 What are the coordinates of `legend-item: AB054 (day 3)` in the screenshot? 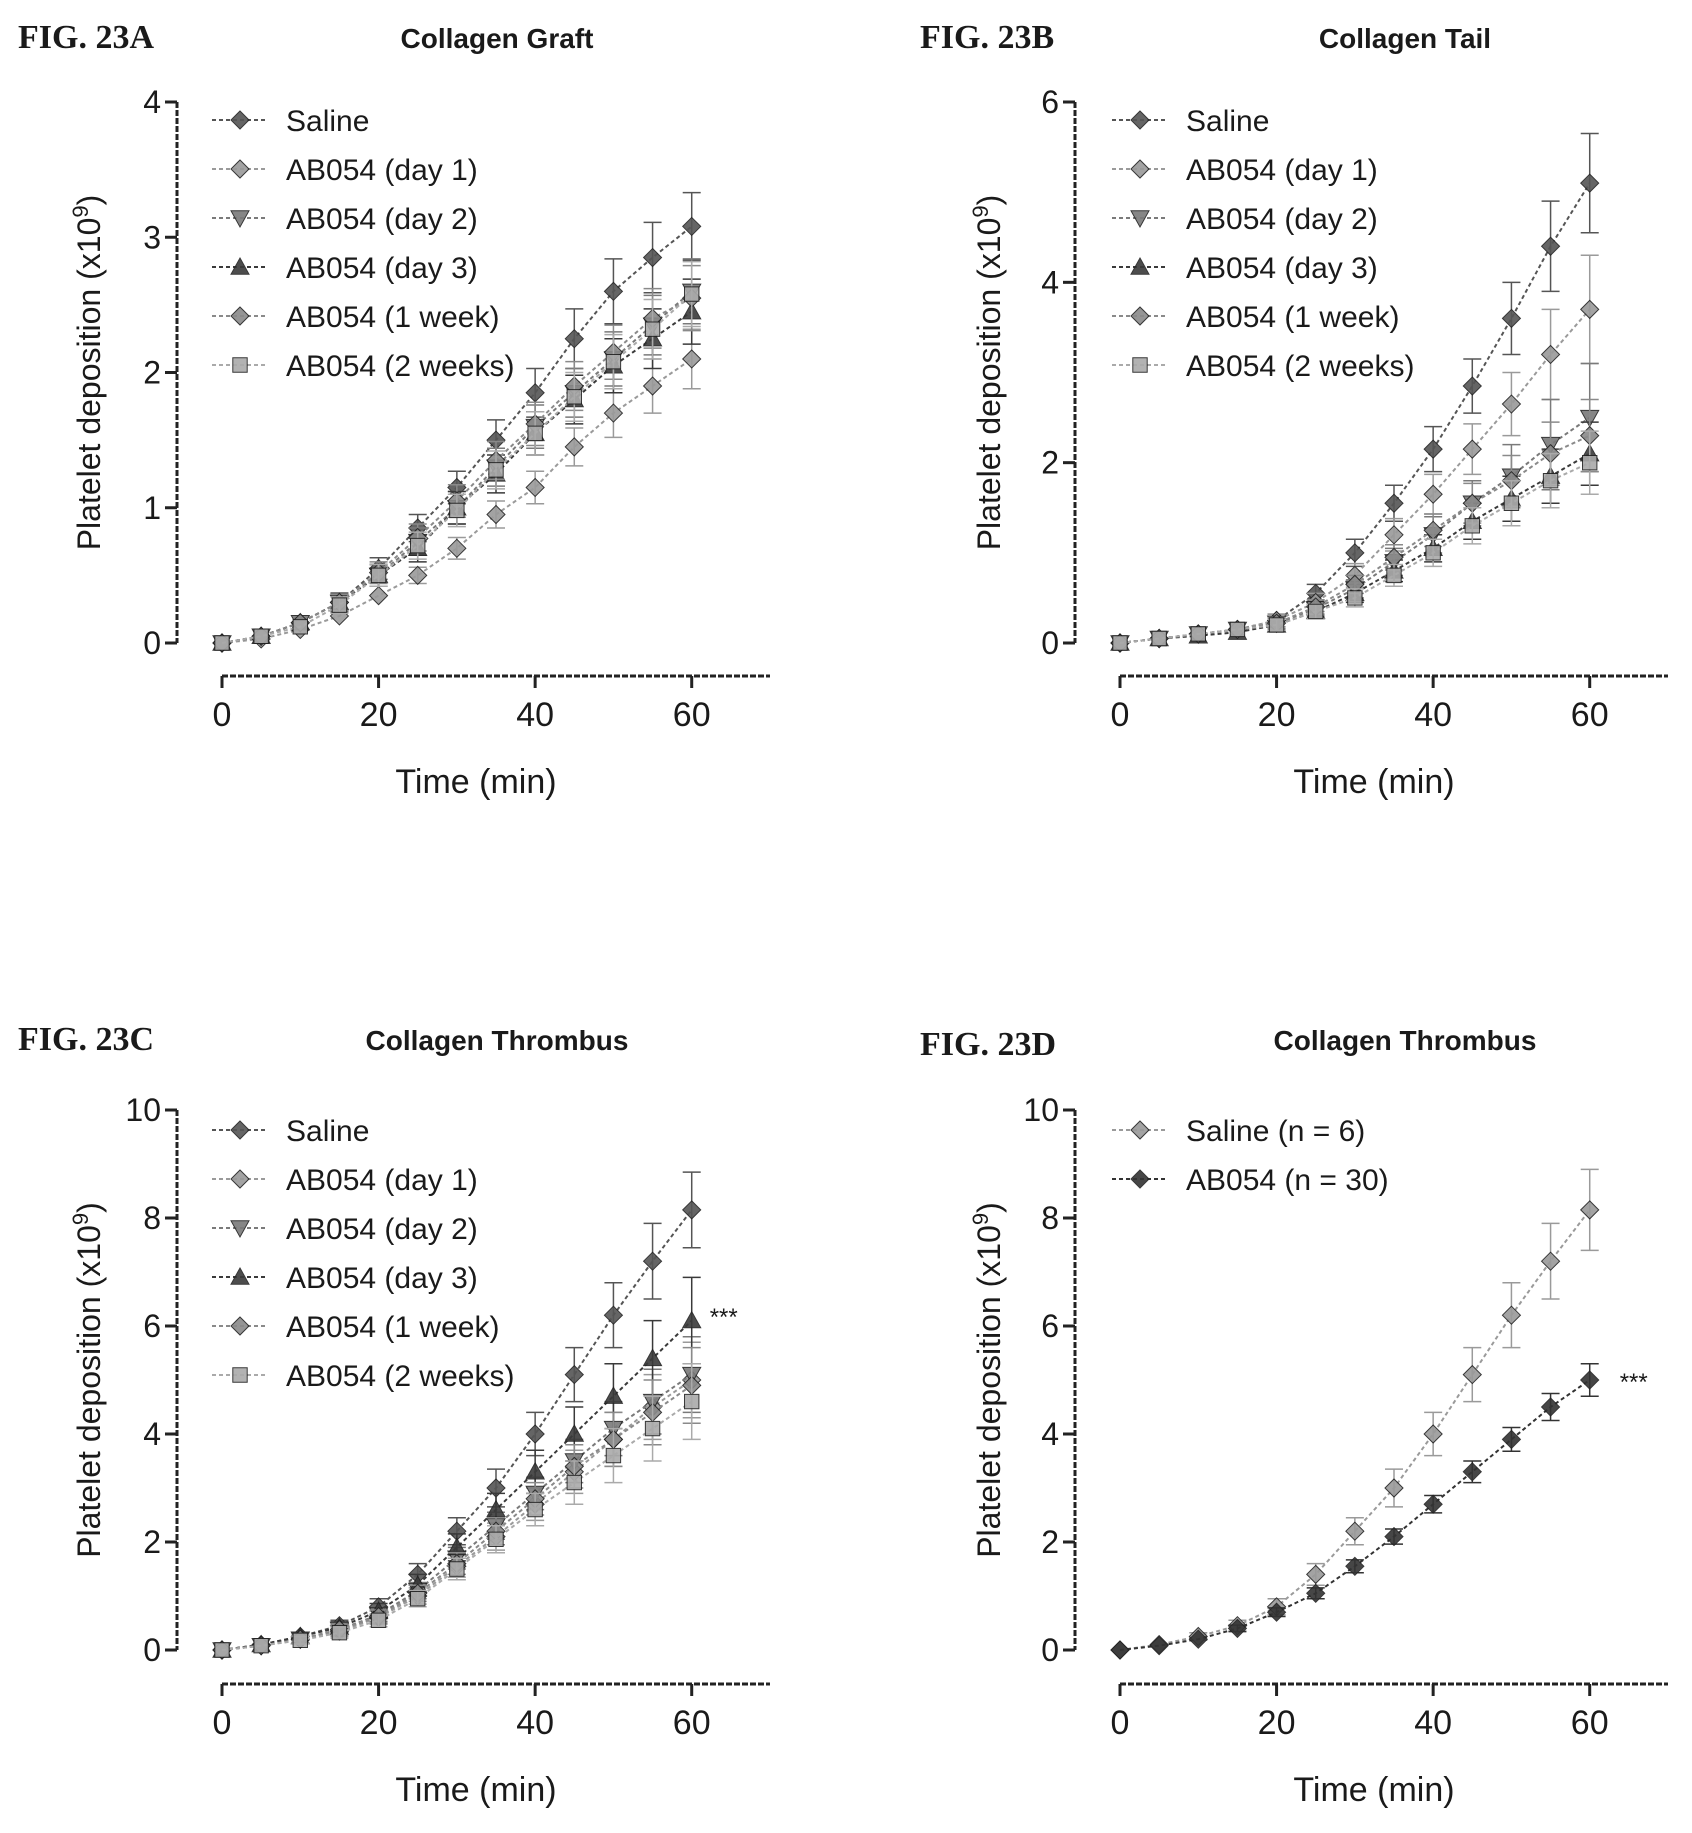 It's located at (345, 268).